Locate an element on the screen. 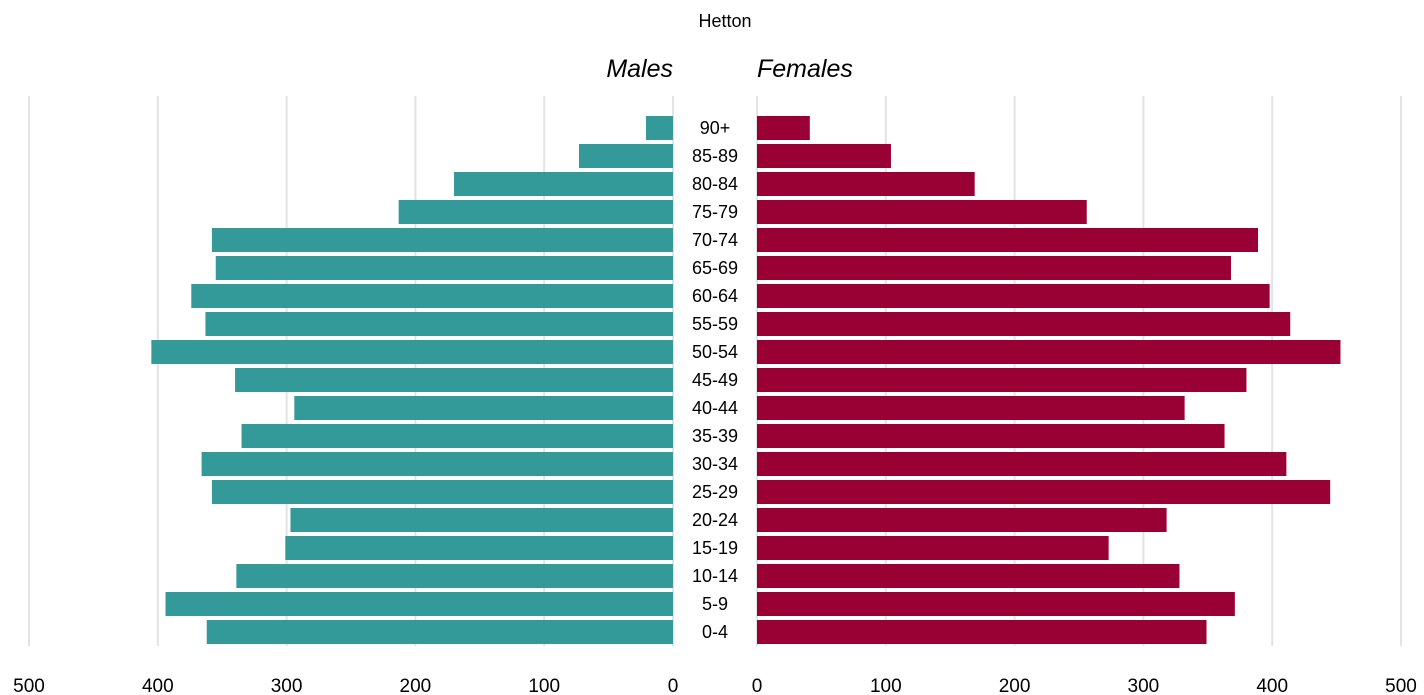 The image size is (1424, 695). age-group-label: 80-84 is located at coordinates (715, 184).